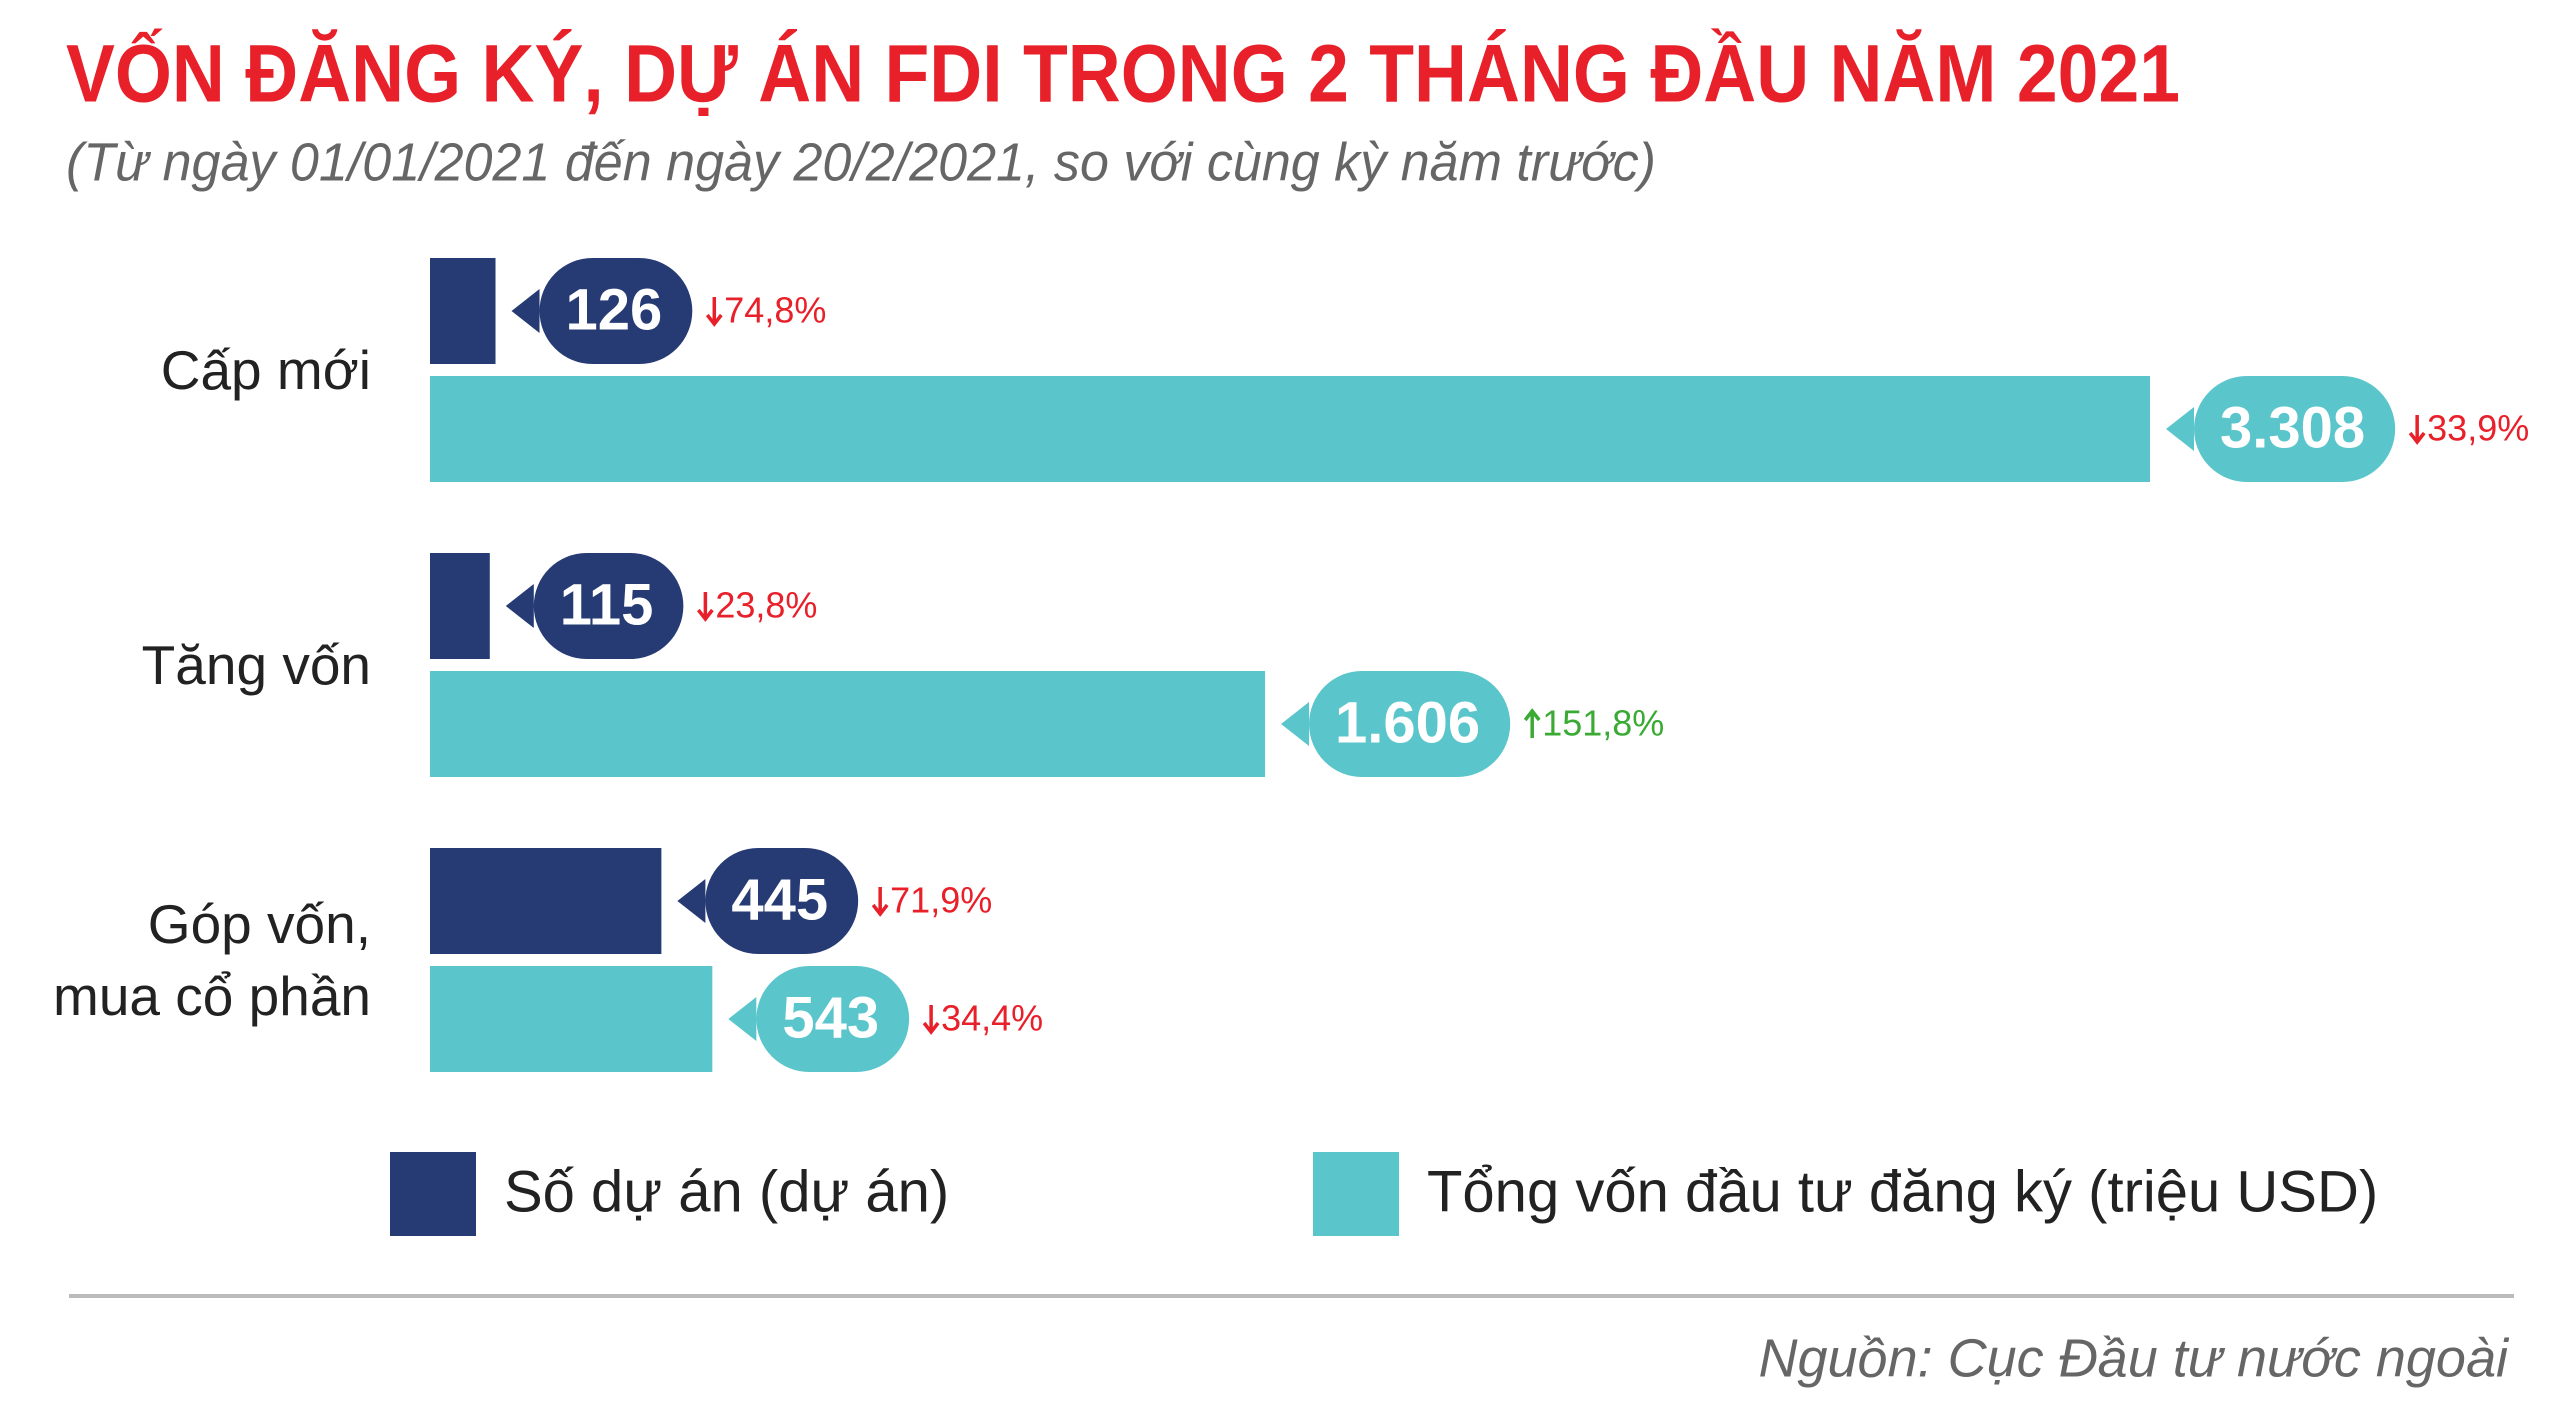 The width and height of the screenshot is (2560, 1402). What do you see at coordinates (1407, 722) in the screenshot?
I see `value-label: 1.606` at bounding box center [1407, 722].